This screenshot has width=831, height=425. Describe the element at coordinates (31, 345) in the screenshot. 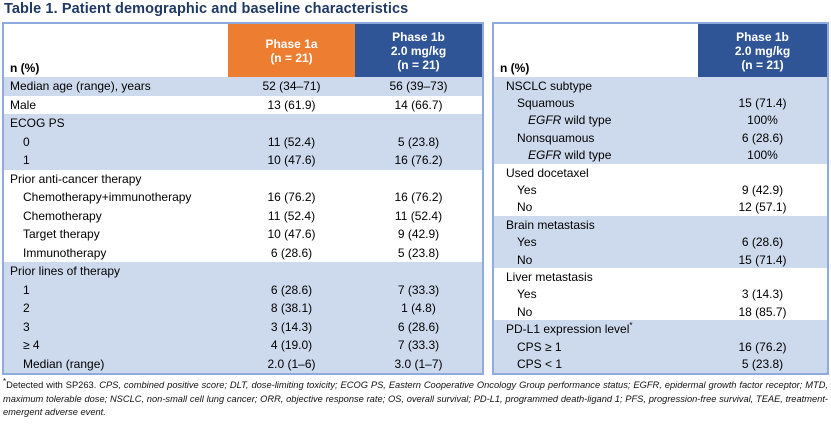

I see `row-label: ≥ 4` at that location.